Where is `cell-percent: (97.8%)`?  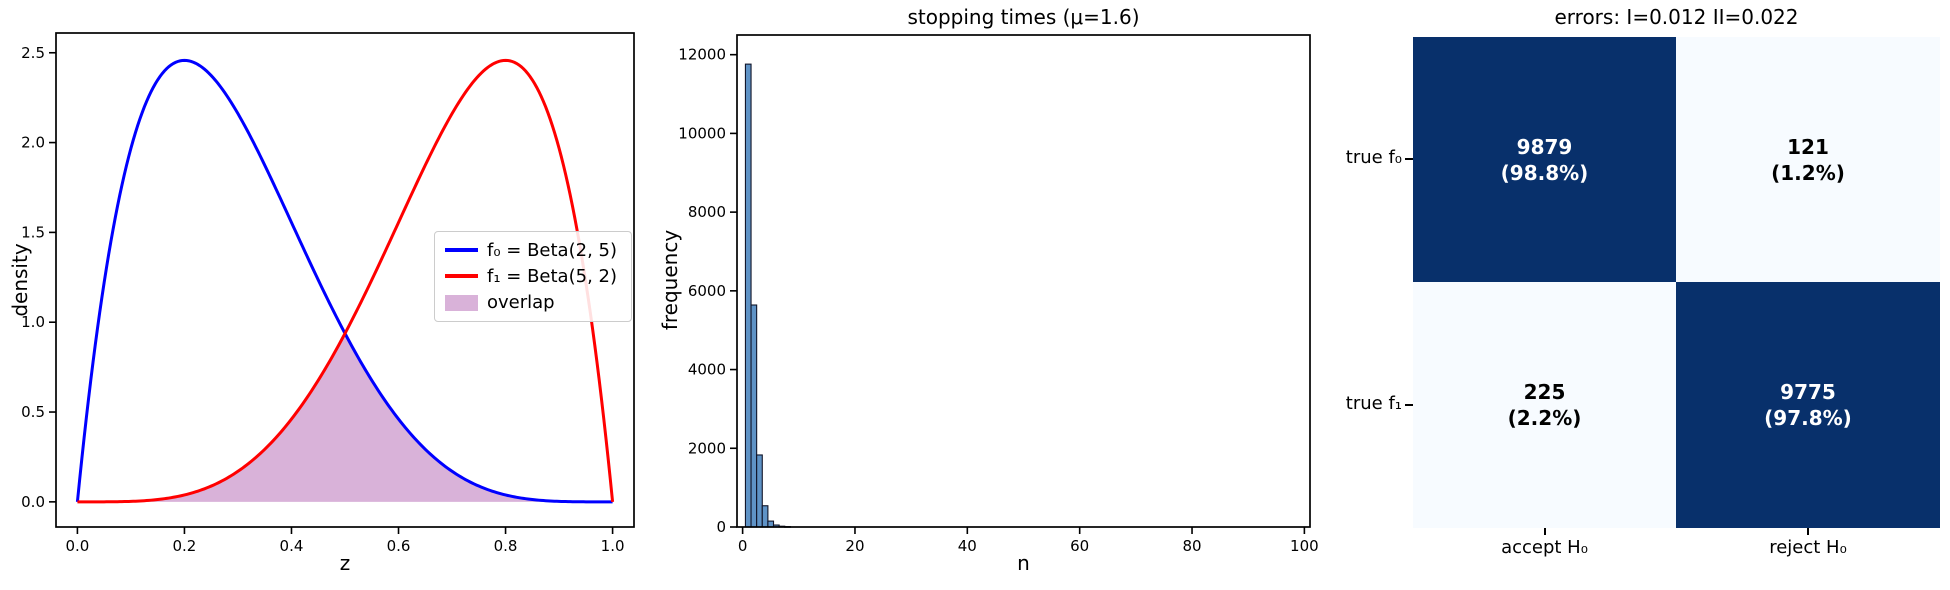
cell-percent: (97.8%) is located at coordinates (1808, 418).